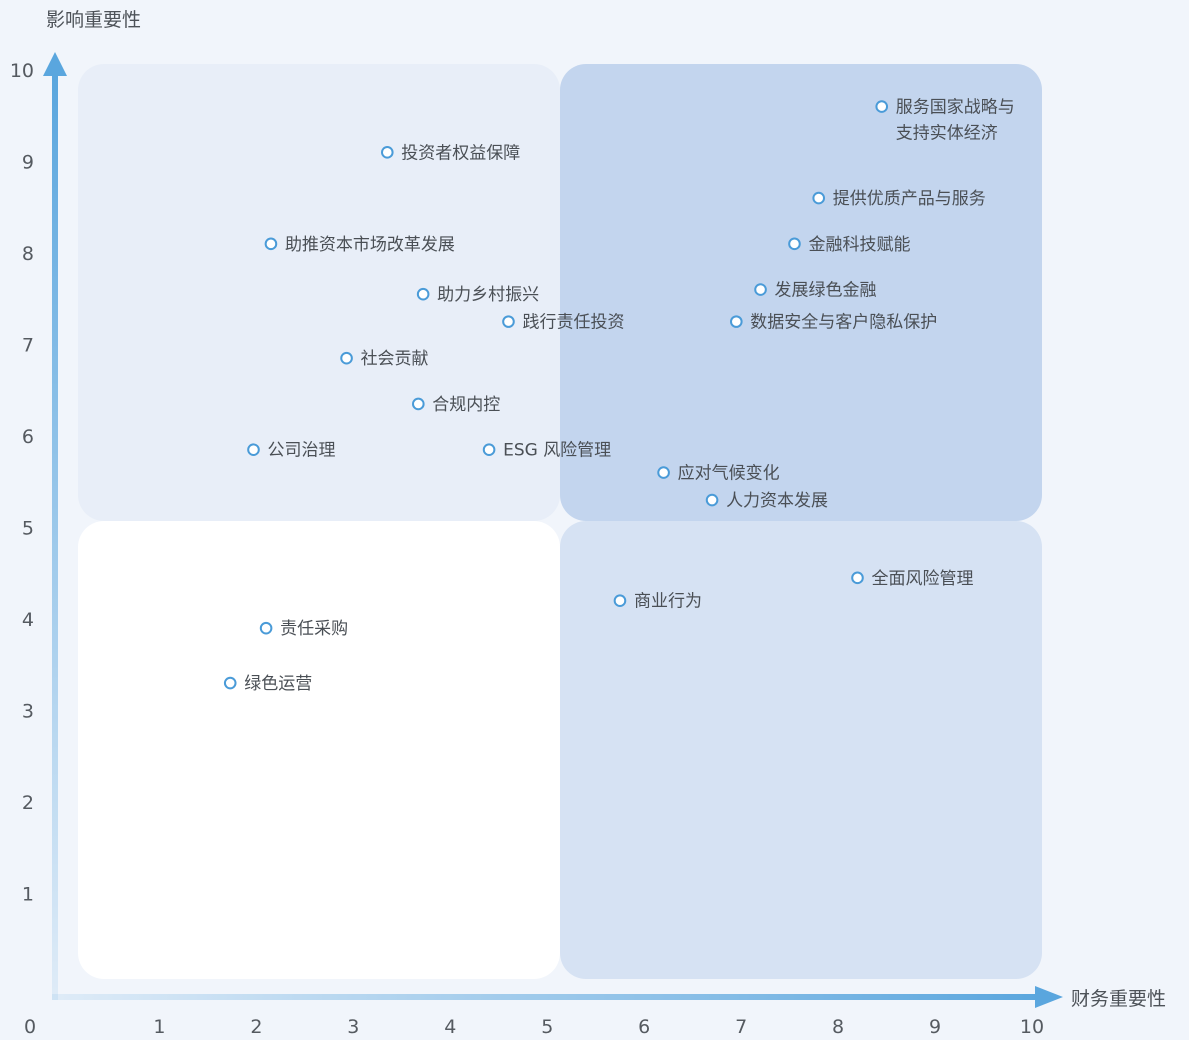 Image resolution: width=1189 pixels, height=1040 pixels. What do you see at coordinates (22, 71) in the screenshot?
I see `y-tick-label: 10` at bounding box center [22, 71].